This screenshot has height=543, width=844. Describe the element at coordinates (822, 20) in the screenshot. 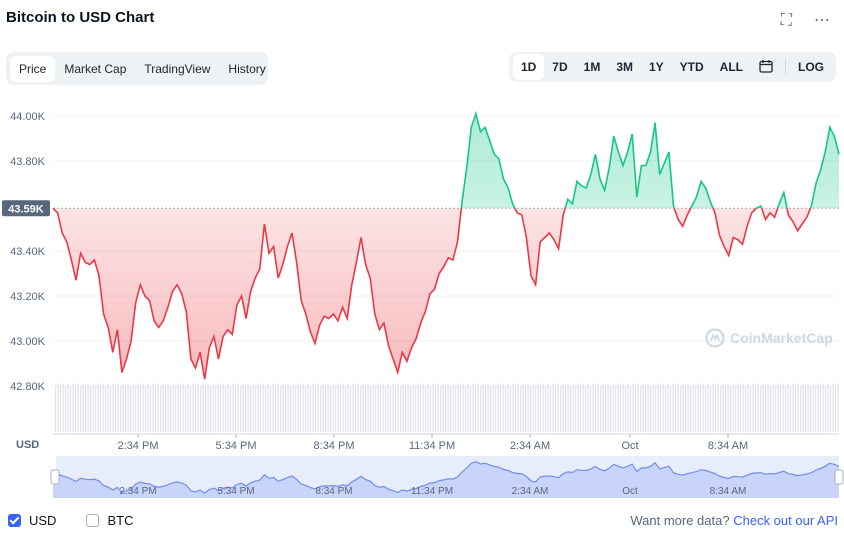

I see `more-icon: ⋯` at that location.